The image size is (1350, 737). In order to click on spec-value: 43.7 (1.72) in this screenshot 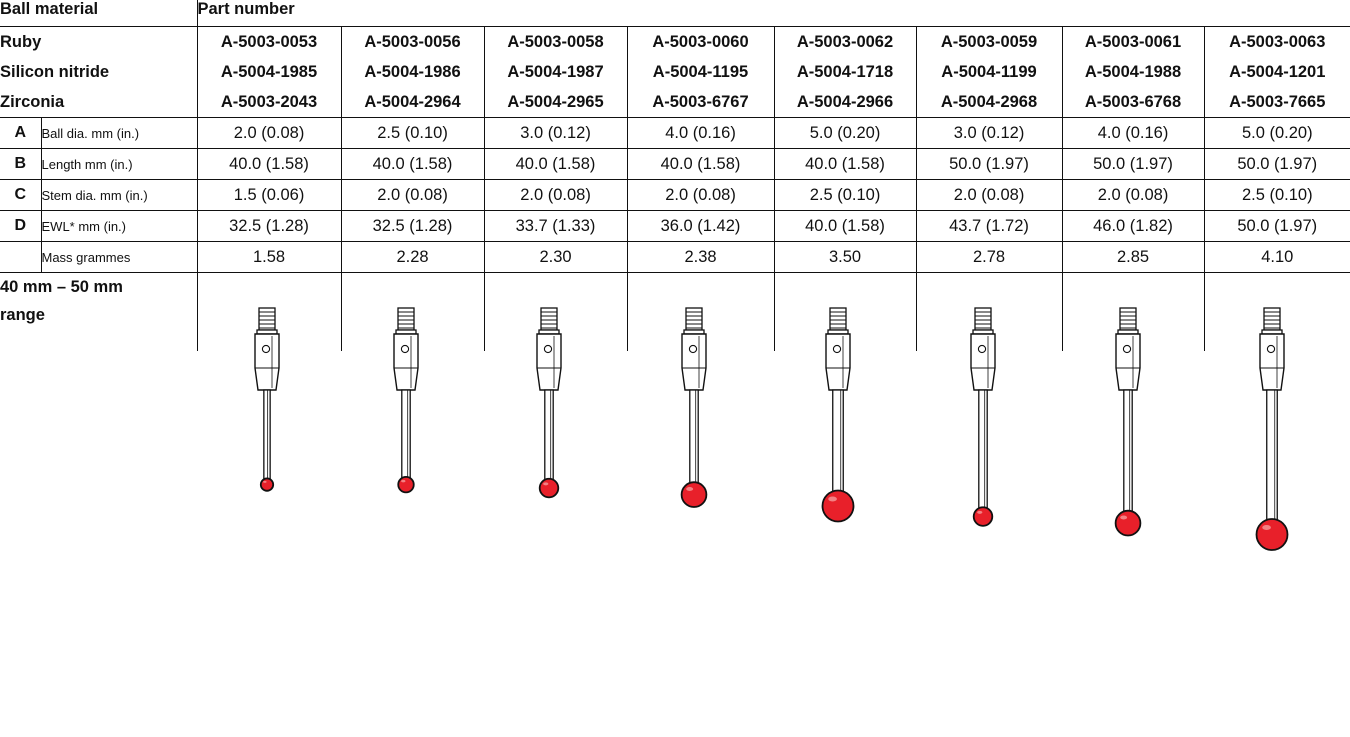, I will do `click(988, 226)`.